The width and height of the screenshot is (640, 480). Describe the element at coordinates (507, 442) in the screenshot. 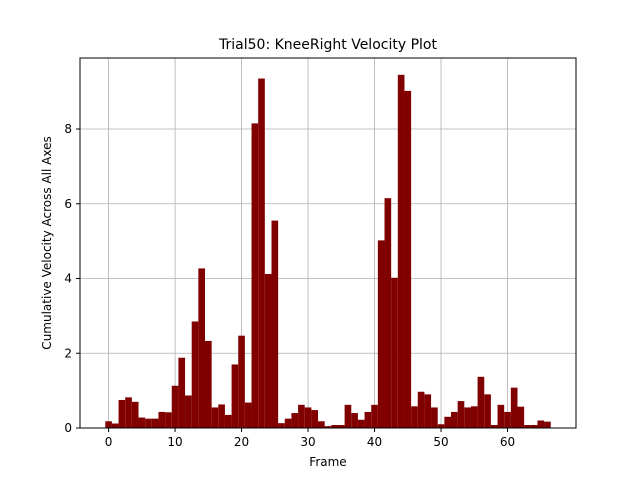

I see `x-tick-label: 60` at that location.